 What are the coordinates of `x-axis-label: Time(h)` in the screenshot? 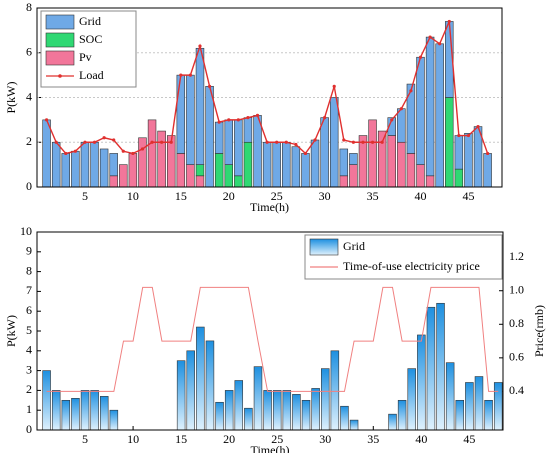 It's located at (269, 207).